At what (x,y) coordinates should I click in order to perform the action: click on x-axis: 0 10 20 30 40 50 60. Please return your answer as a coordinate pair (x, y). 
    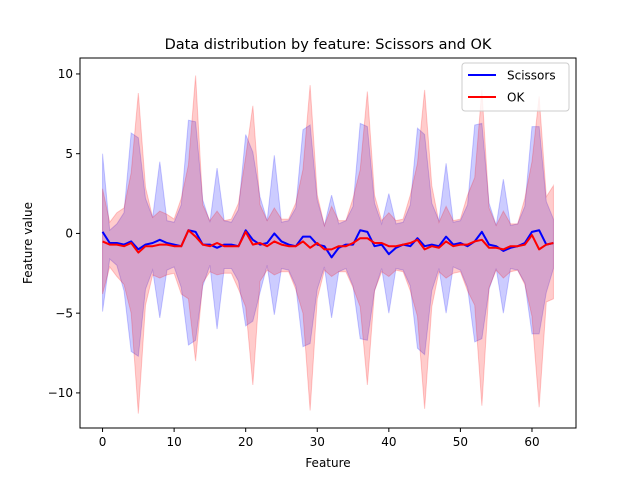
    Looking at the image, I should click on (319, 438).